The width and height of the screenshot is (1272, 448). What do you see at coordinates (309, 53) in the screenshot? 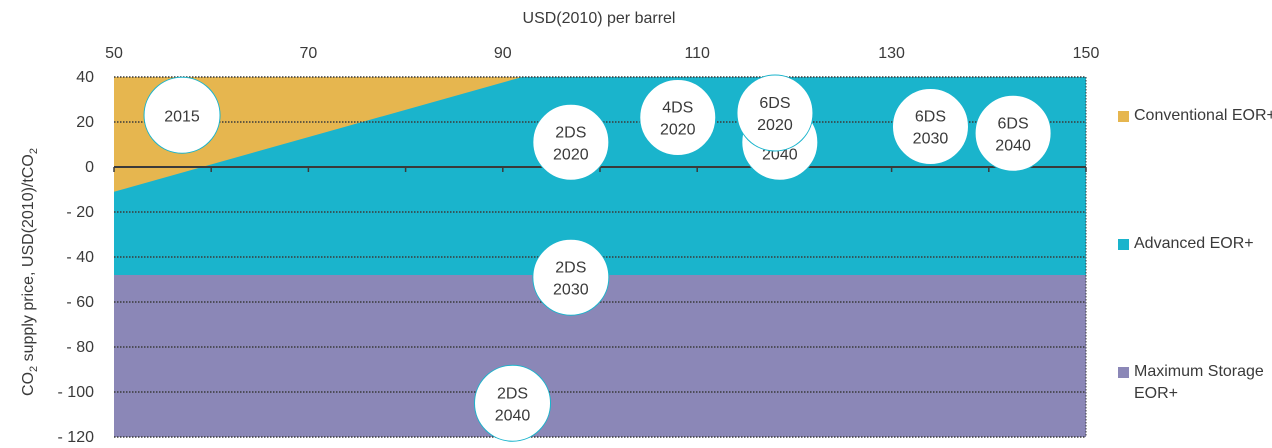
I see `x-tick-label: 70` at bounding box center [309, 53].